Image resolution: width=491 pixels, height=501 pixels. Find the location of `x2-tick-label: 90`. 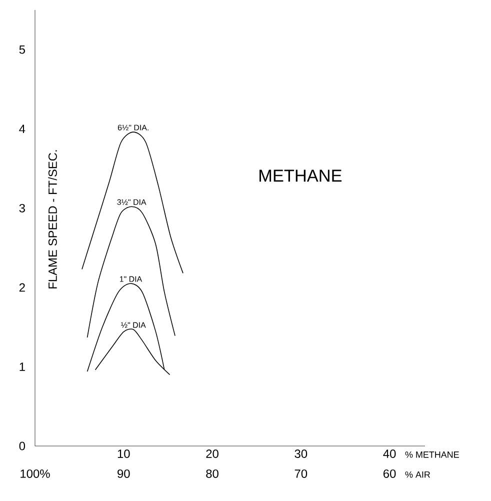

x2-tick-label: 90 is located at coordinates (124, 473).